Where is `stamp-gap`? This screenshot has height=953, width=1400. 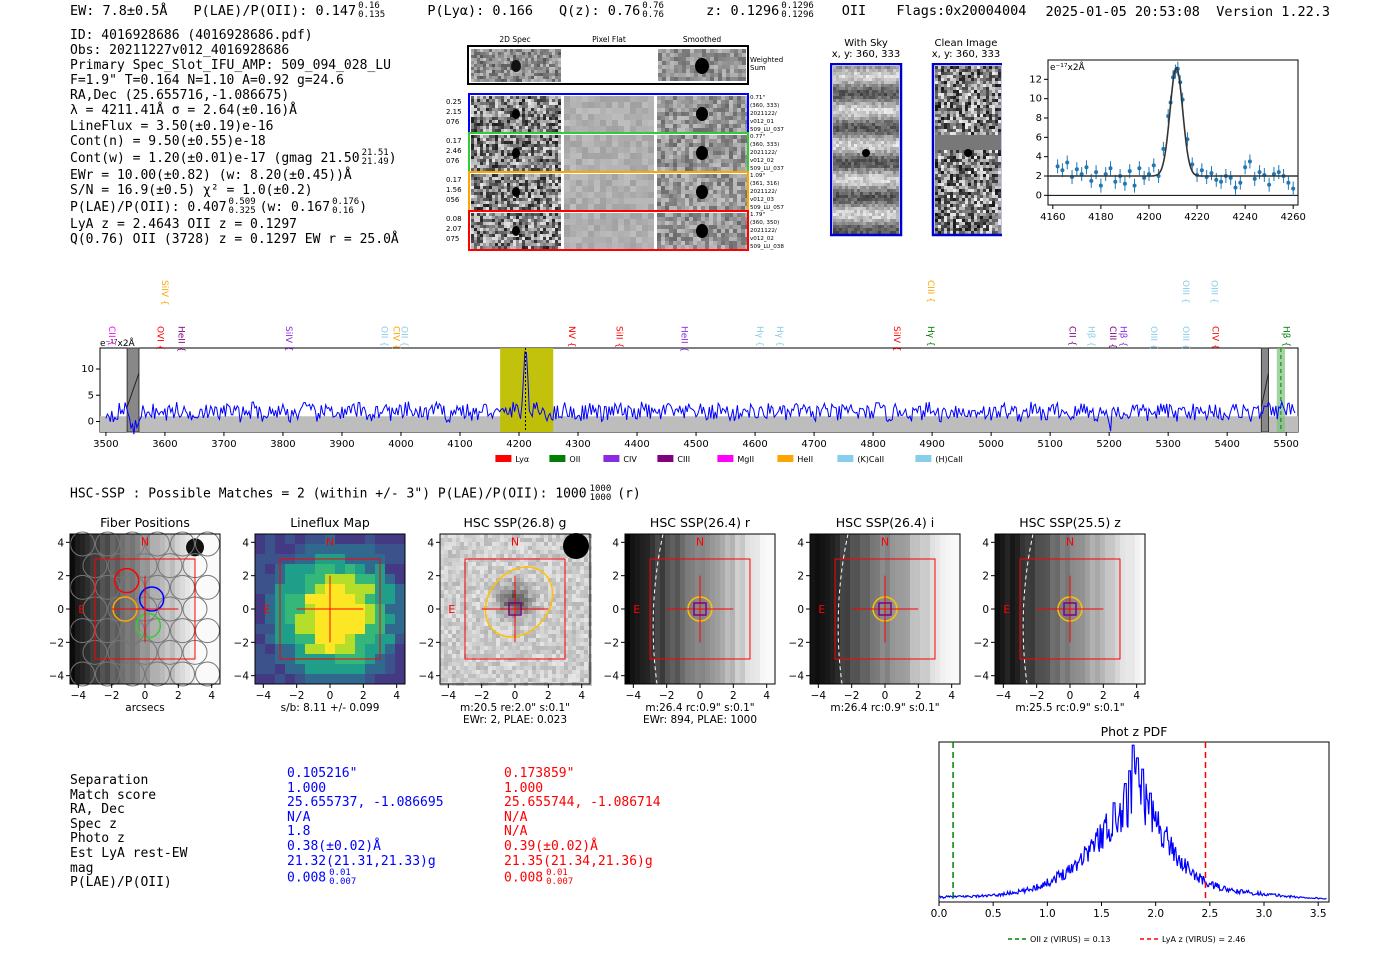 stamp-gap is located at coordinates (655, 192).